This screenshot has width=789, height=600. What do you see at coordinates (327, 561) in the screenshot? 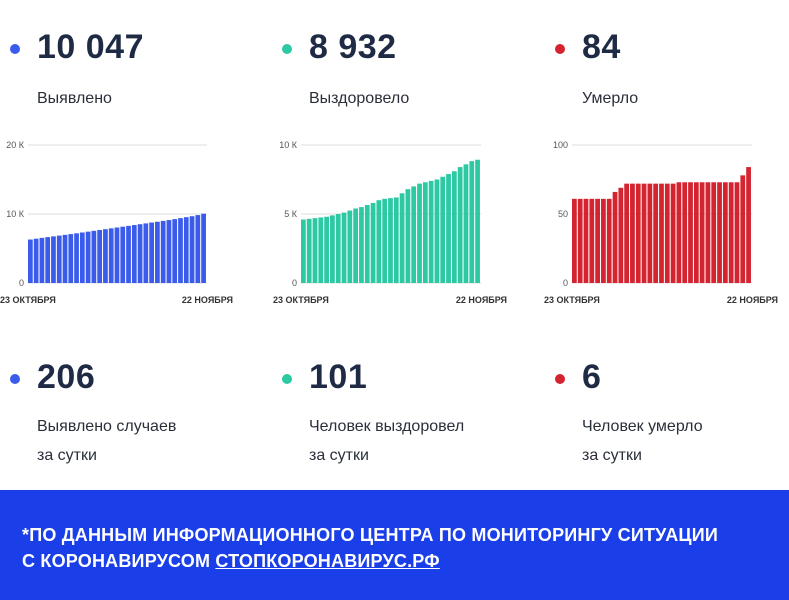
I see `footer-site-link: СТОПКОРОНАВИРУС.РФ` at bounding box center [327, 561].